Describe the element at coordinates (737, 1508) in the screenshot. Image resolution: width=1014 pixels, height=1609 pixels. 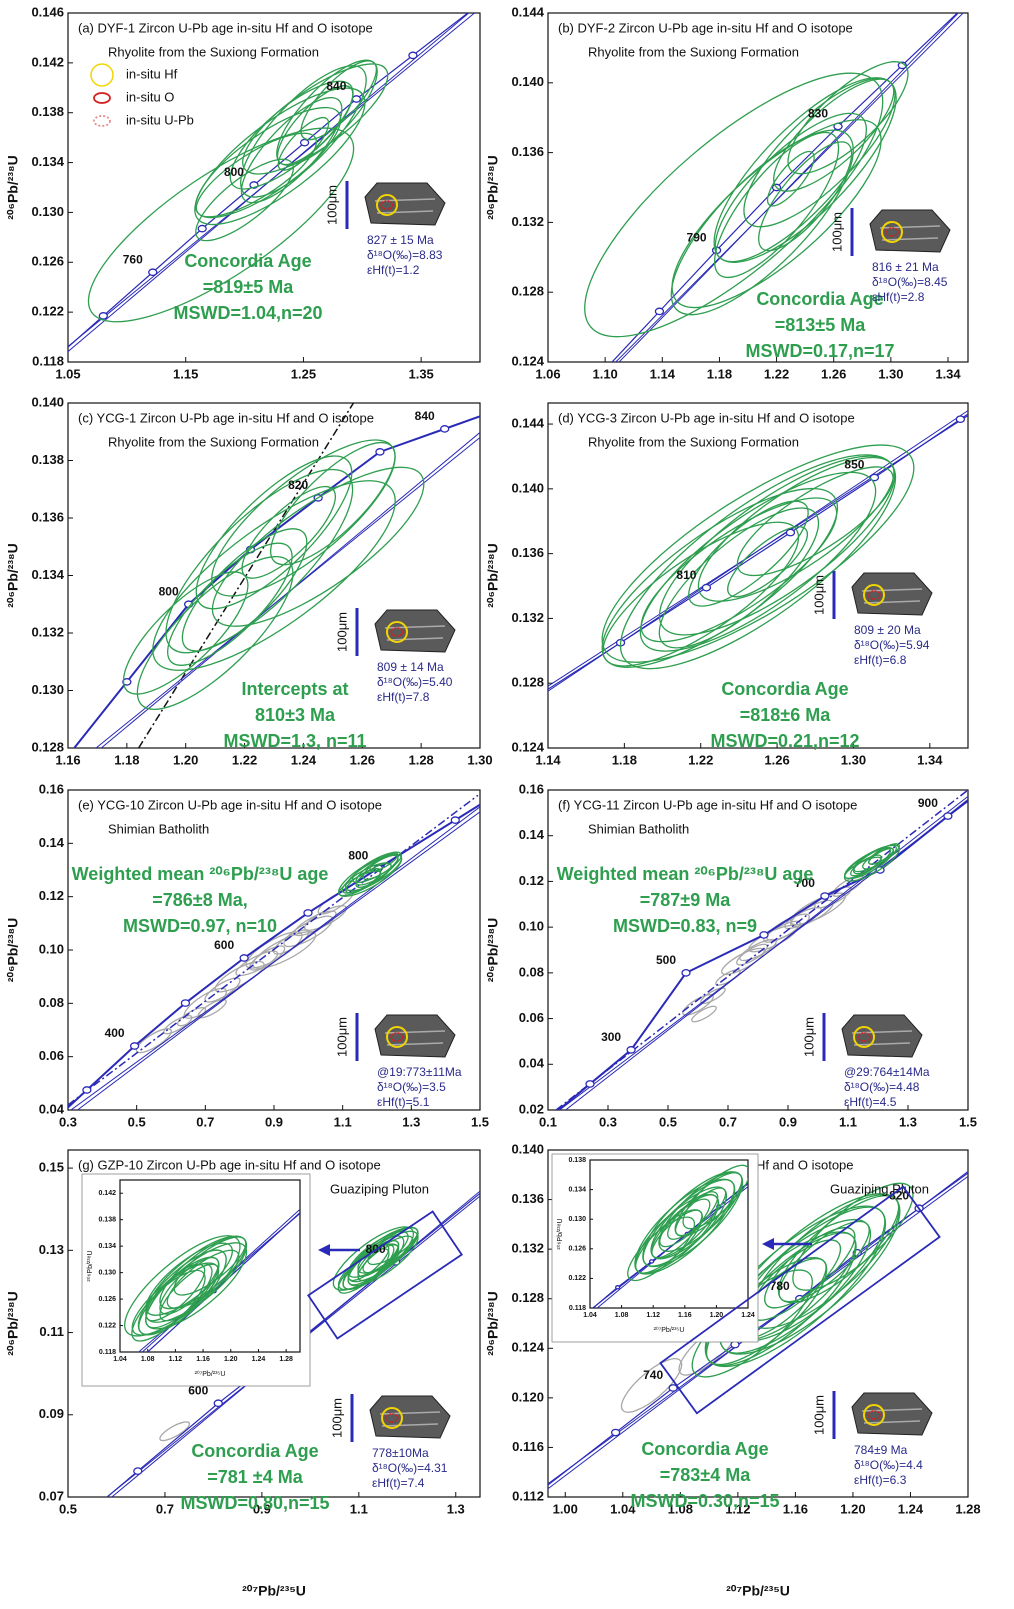
I see `x-tick-label: 1.12` at that location.